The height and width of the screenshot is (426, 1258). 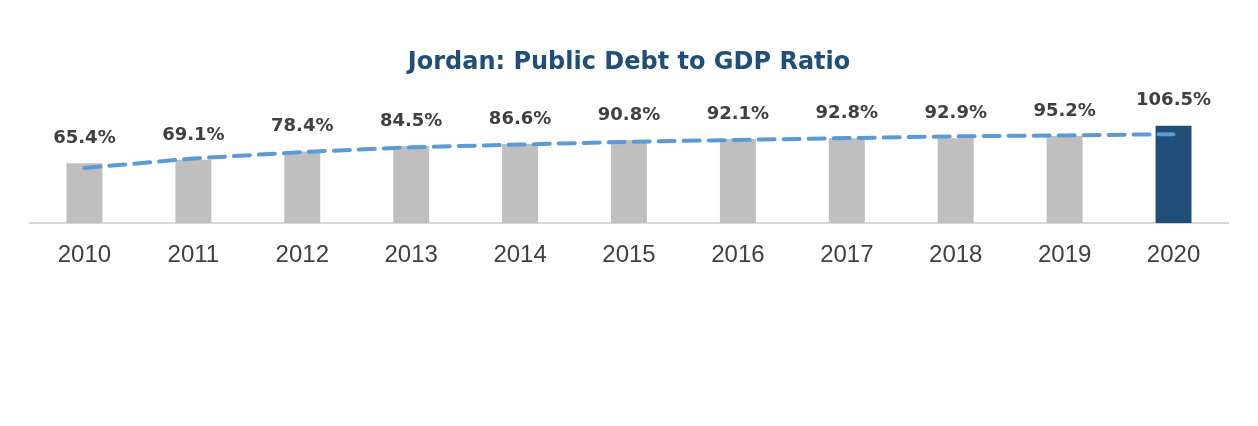 What do you see at coordinates (520, 254) in the screenshot?
I see `x-tick-label: 2014` at bounding box center [520, 254].